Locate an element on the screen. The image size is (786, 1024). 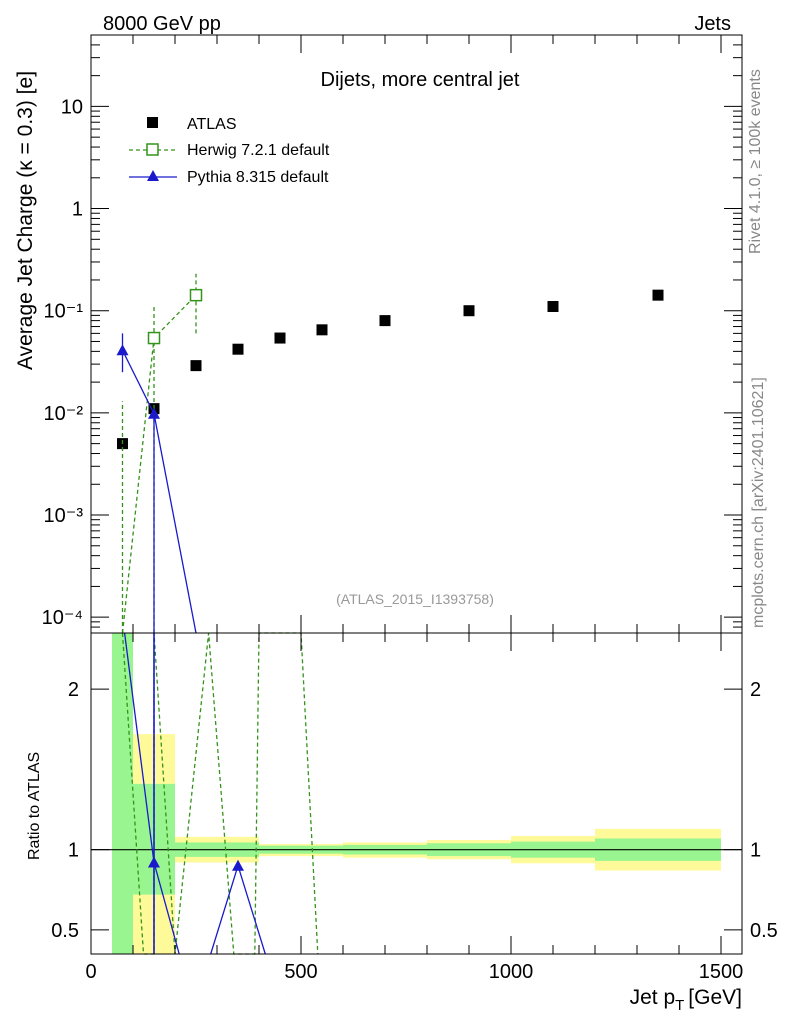
y-axis-label: Average Jet Charge (κ = 0.3) [e] is located at coordinates (25, 220).